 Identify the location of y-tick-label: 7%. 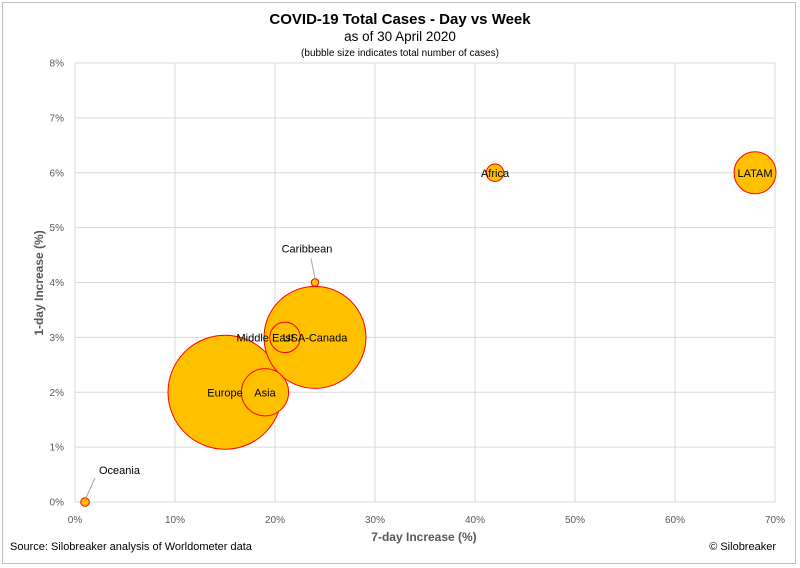
(57, 118).